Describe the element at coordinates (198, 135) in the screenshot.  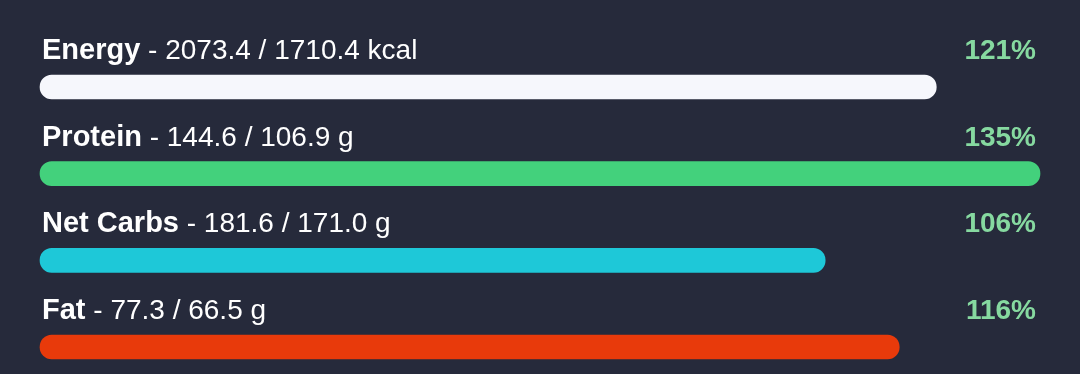
I see `y-tick-label: Protein - 144.6 / 106.9 g` at that location.